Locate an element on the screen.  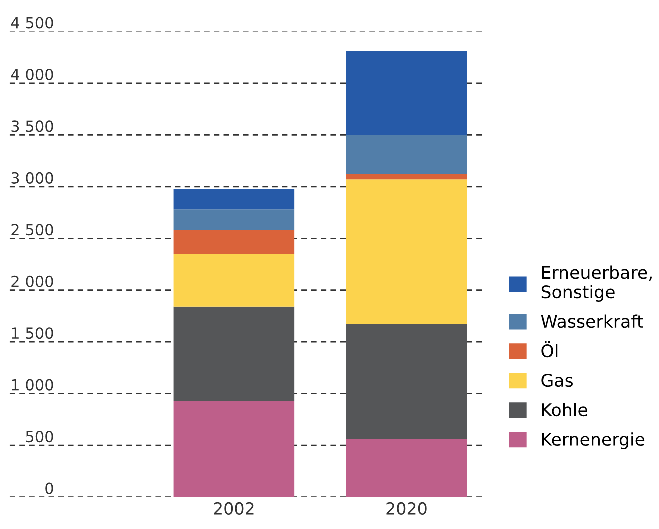
legend-label: Wasserkraft is located at coordinates (592, 321).